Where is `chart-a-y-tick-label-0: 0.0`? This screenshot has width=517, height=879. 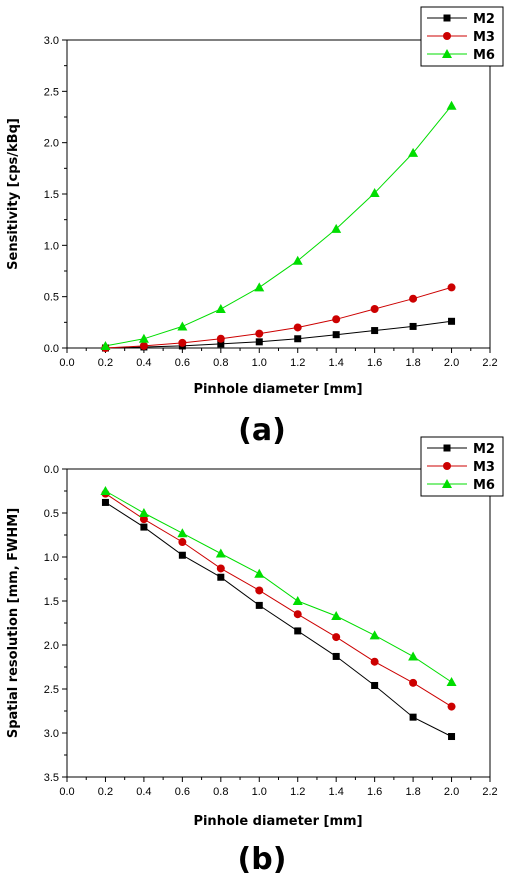
chart-a-y-tick-label-0: 0.0 is located at coordinates (51, 349).